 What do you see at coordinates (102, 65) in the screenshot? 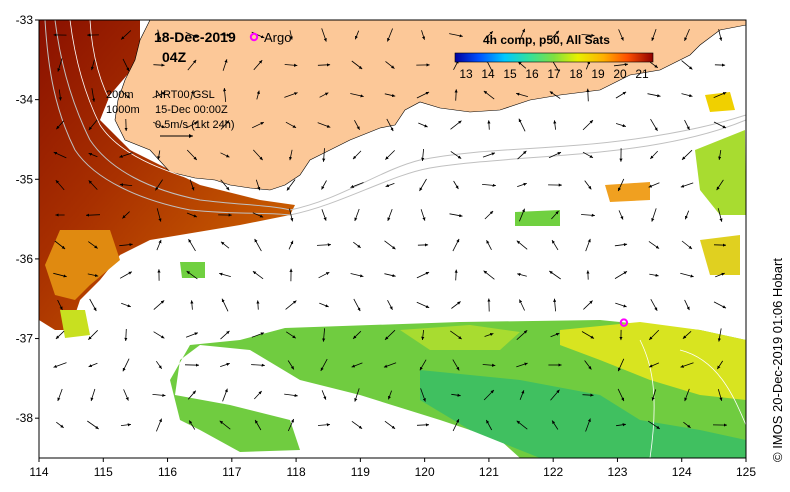
I see `sst-contour` at bounding box center [102, 65].